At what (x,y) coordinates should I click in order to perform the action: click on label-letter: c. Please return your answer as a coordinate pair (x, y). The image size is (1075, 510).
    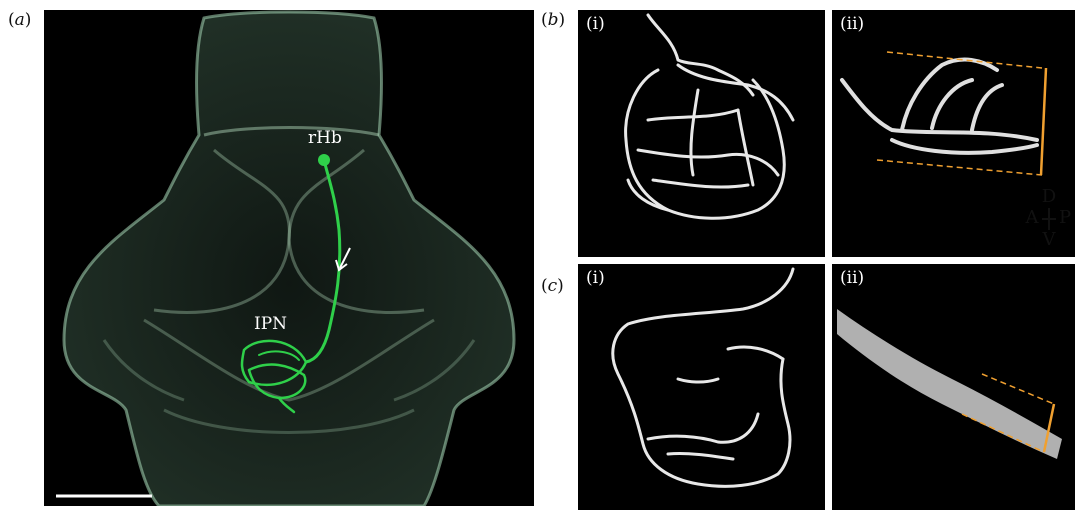
    Looking at the image, I should click on (552, 286).